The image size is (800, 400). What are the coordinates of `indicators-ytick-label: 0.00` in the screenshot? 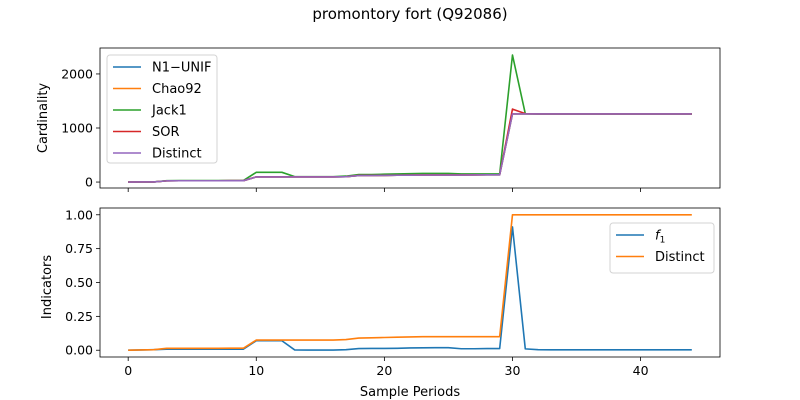 It's located at (79, 350).